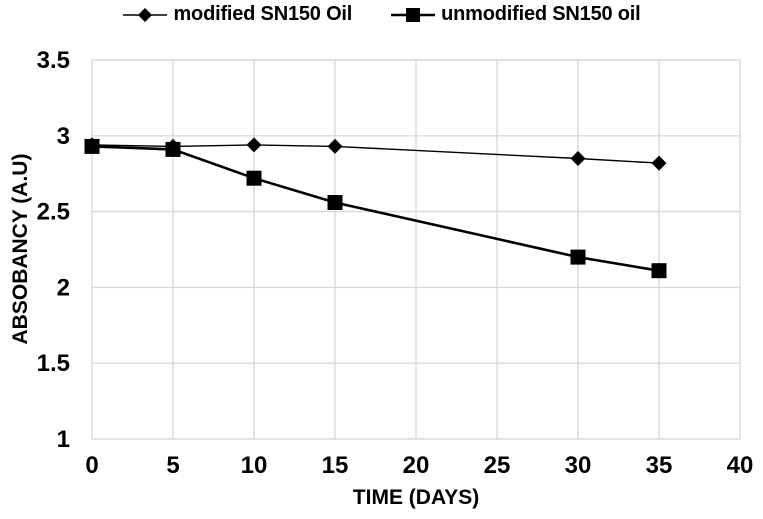 This screenshot has width=763, height=519. I want to click on x-axis-tick-label: 20, so click(416, 465).